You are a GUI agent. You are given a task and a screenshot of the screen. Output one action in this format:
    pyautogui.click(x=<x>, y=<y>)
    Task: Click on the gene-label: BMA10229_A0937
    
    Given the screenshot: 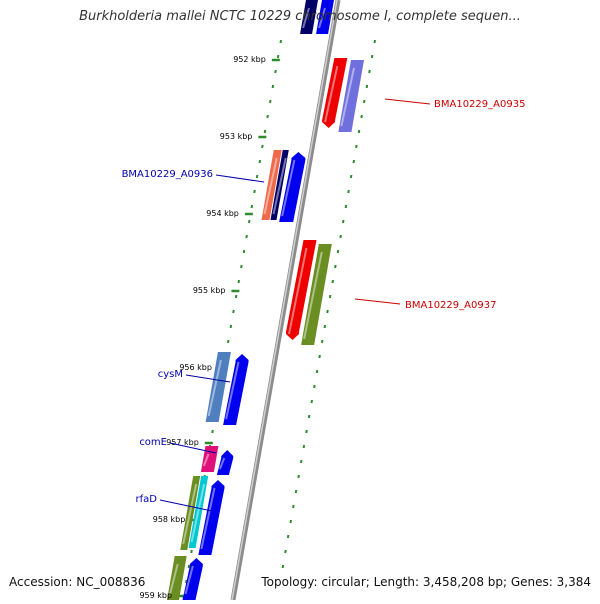 What is the action you would take?
    pyautogui.click(x=450, y=305)
    